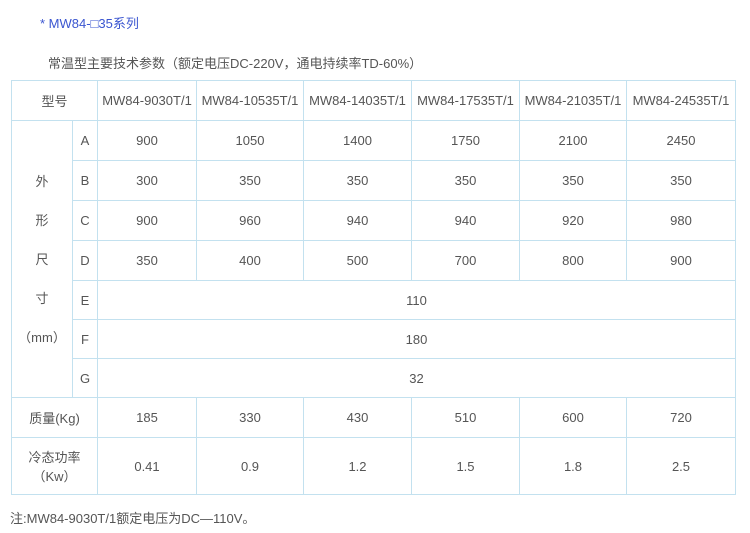 Image resolution: width=750 pixels, height=533 pixels. I want to click on dim-row: C 900 960 940 940 920 980, so click(374, 220).